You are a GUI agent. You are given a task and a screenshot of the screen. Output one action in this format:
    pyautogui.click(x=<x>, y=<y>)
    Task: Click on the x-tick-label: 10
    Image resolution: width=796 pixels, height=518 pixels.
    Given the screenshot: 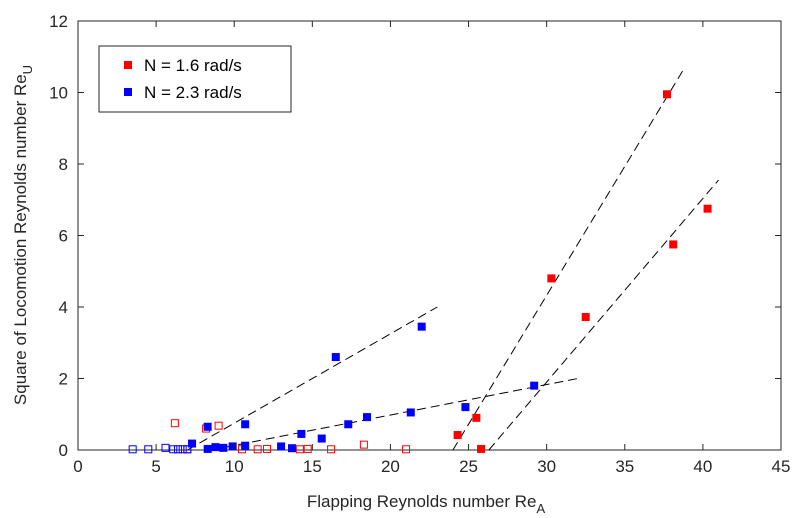 What is the action you would take?
    pyautogui.click(x=234, y=466)
    